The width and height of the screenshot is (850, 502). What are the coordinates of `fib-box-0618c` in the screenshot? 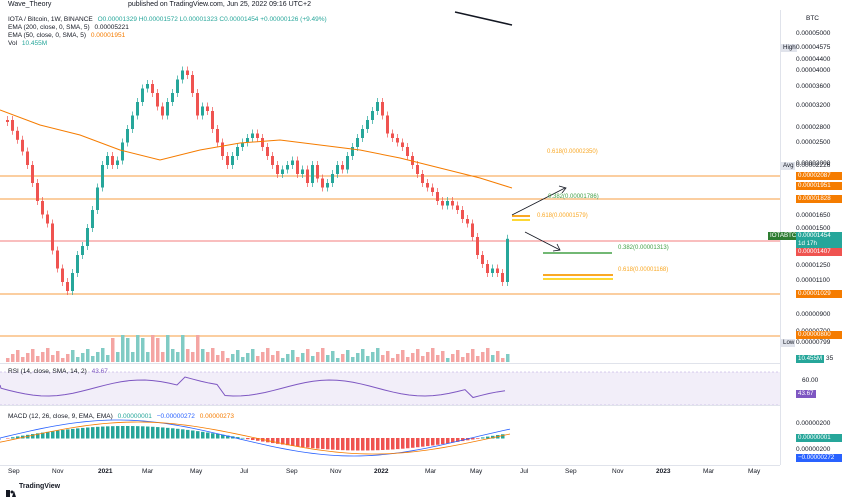 It's located at (578, 275).